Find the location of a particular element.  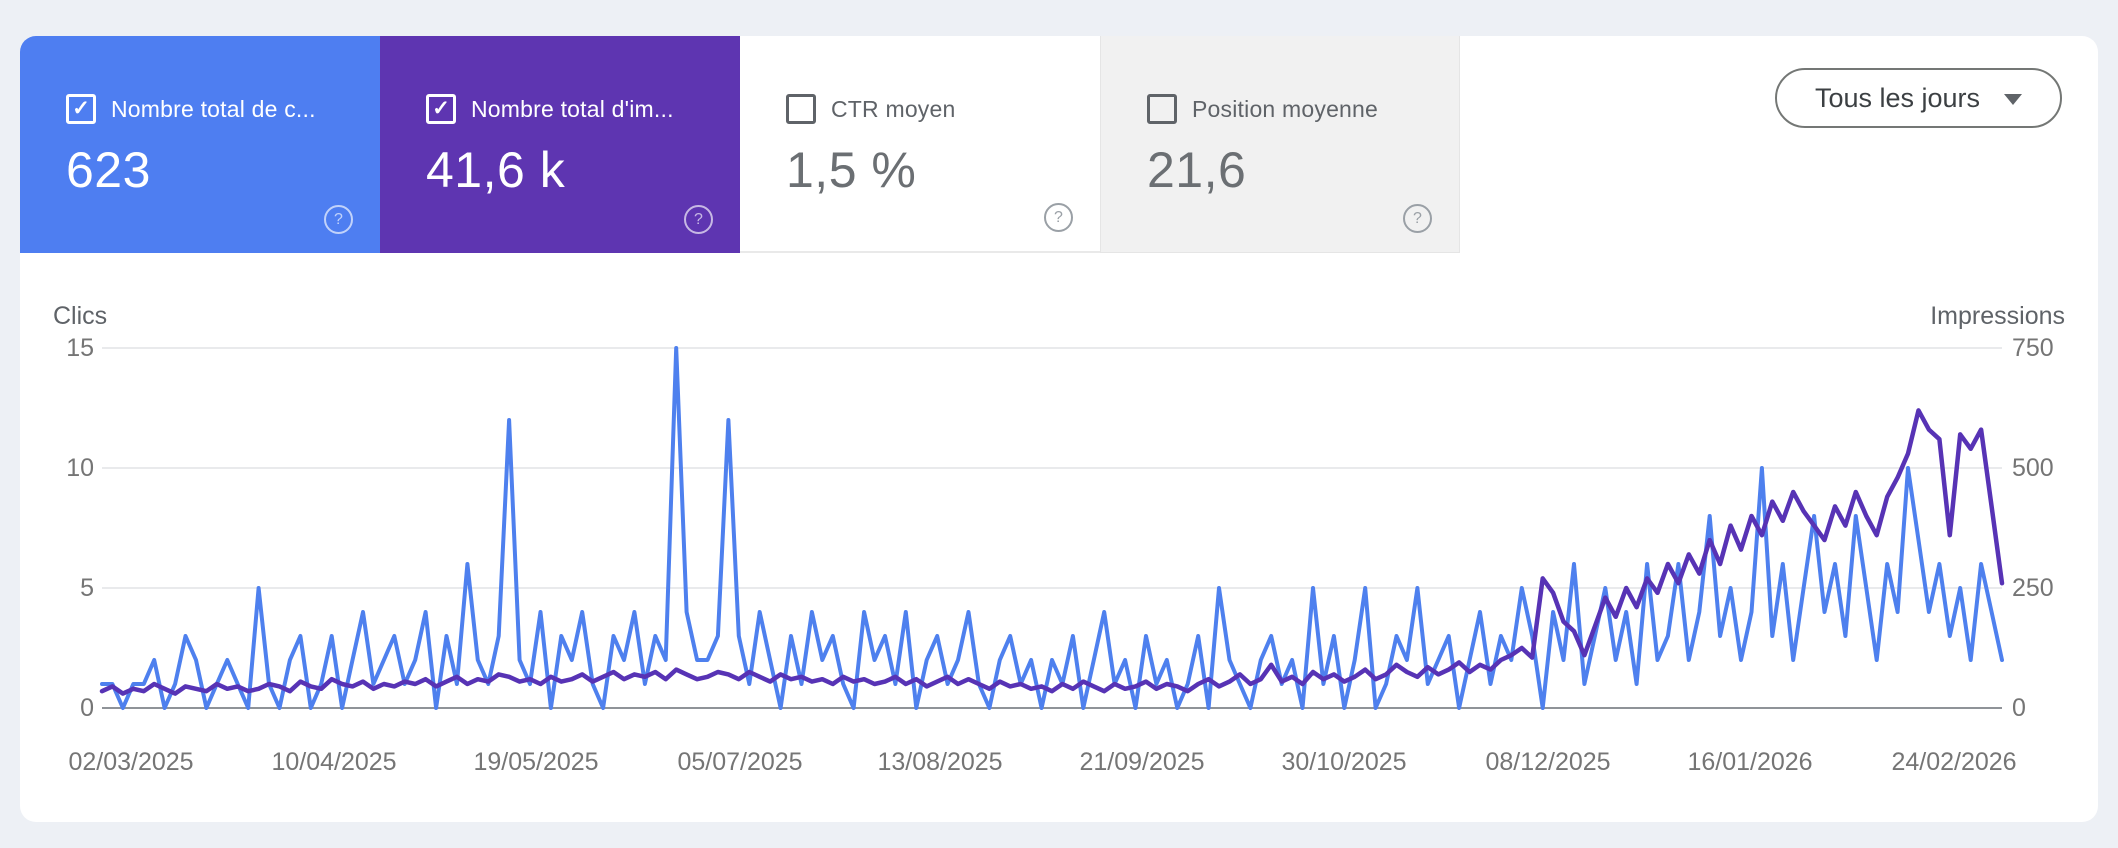

clicks-checkbox: ✓ is located at coordinates (81, 109).